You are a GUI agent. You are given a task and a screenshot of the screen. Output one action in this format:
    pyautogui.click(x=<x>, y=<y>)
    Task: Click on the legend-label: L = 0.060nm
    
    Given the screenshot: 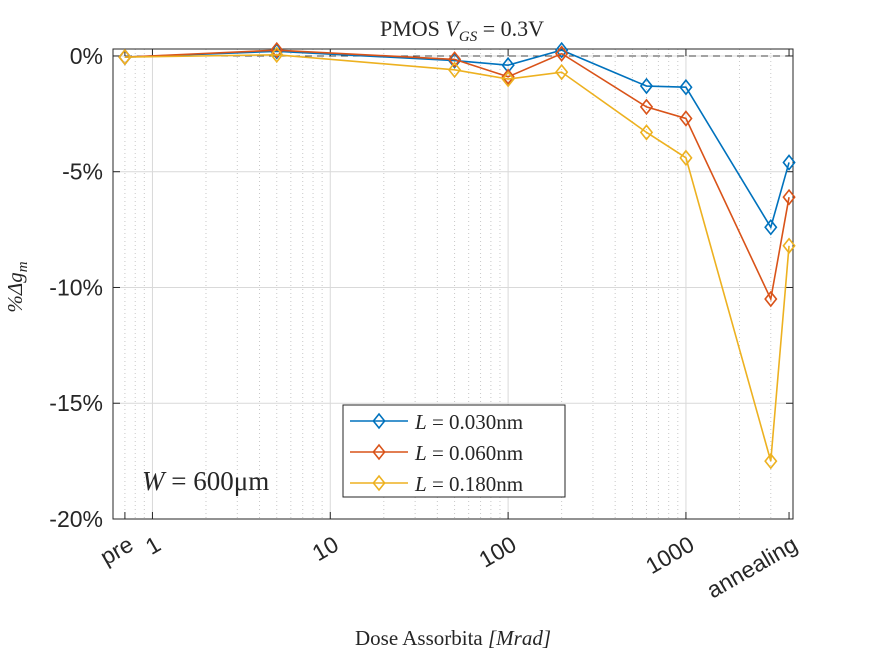 What is the action you would take?
    pyautogui.click(x=468, y=453)
    